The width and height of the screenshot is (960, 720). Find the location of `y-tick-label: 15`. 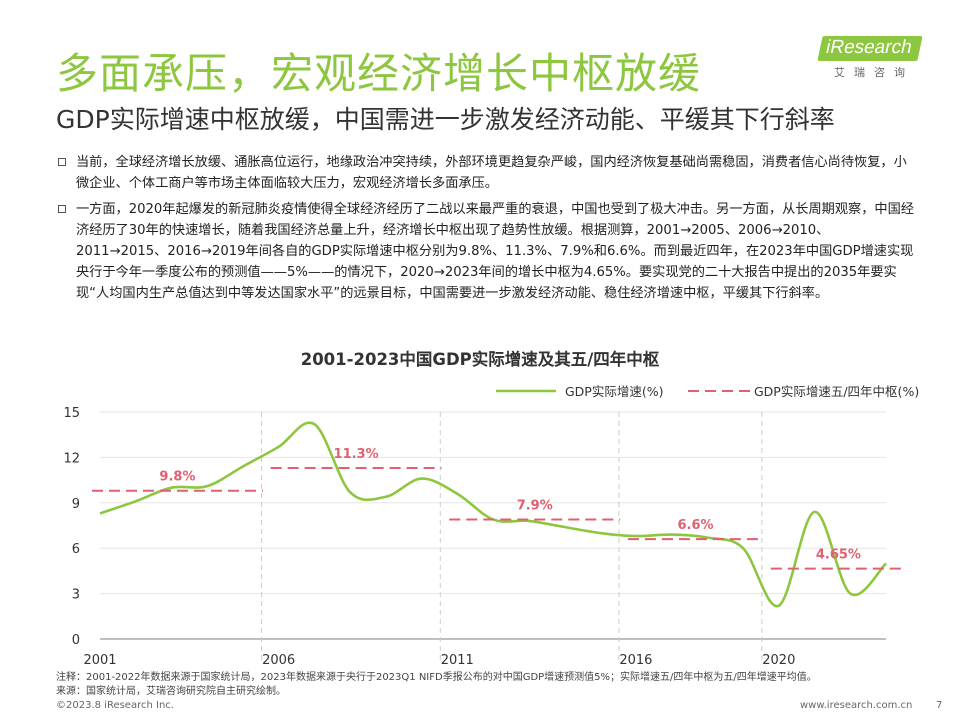

y-tick-label: 15 is located at coordinates (71, 413).